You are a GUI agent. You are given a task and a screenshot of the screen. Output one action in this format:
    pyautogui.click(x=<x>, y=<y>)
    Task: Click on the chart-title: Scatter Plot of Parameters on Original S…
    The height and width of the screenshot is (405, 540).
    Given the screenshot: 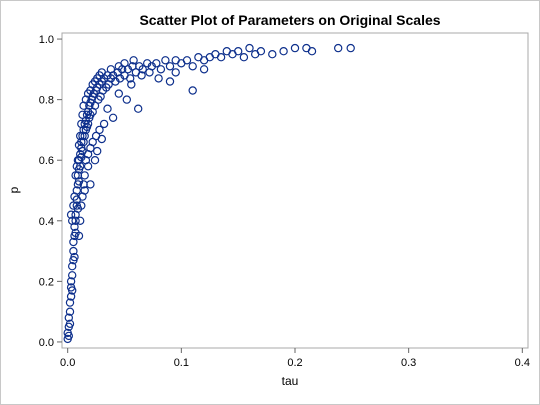 What is the action you would take?
    pyautogui.click(x=289, y=20)
    